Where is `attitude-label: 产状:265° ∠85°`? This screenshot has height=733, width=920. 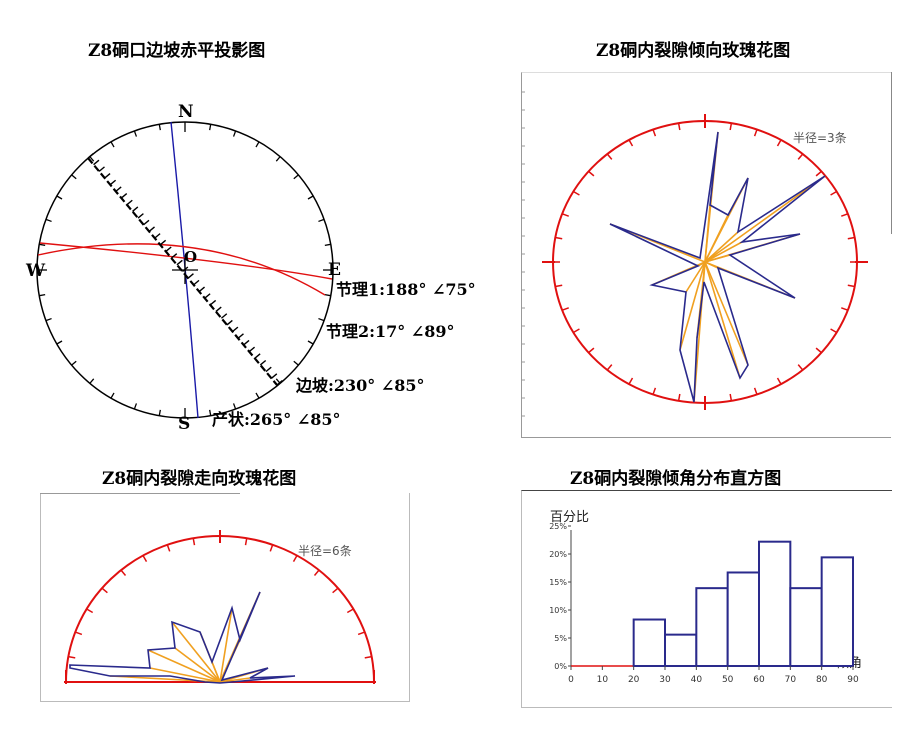 attitude-label: 产状:265° ∠85° is located at coordinates (276, 419).